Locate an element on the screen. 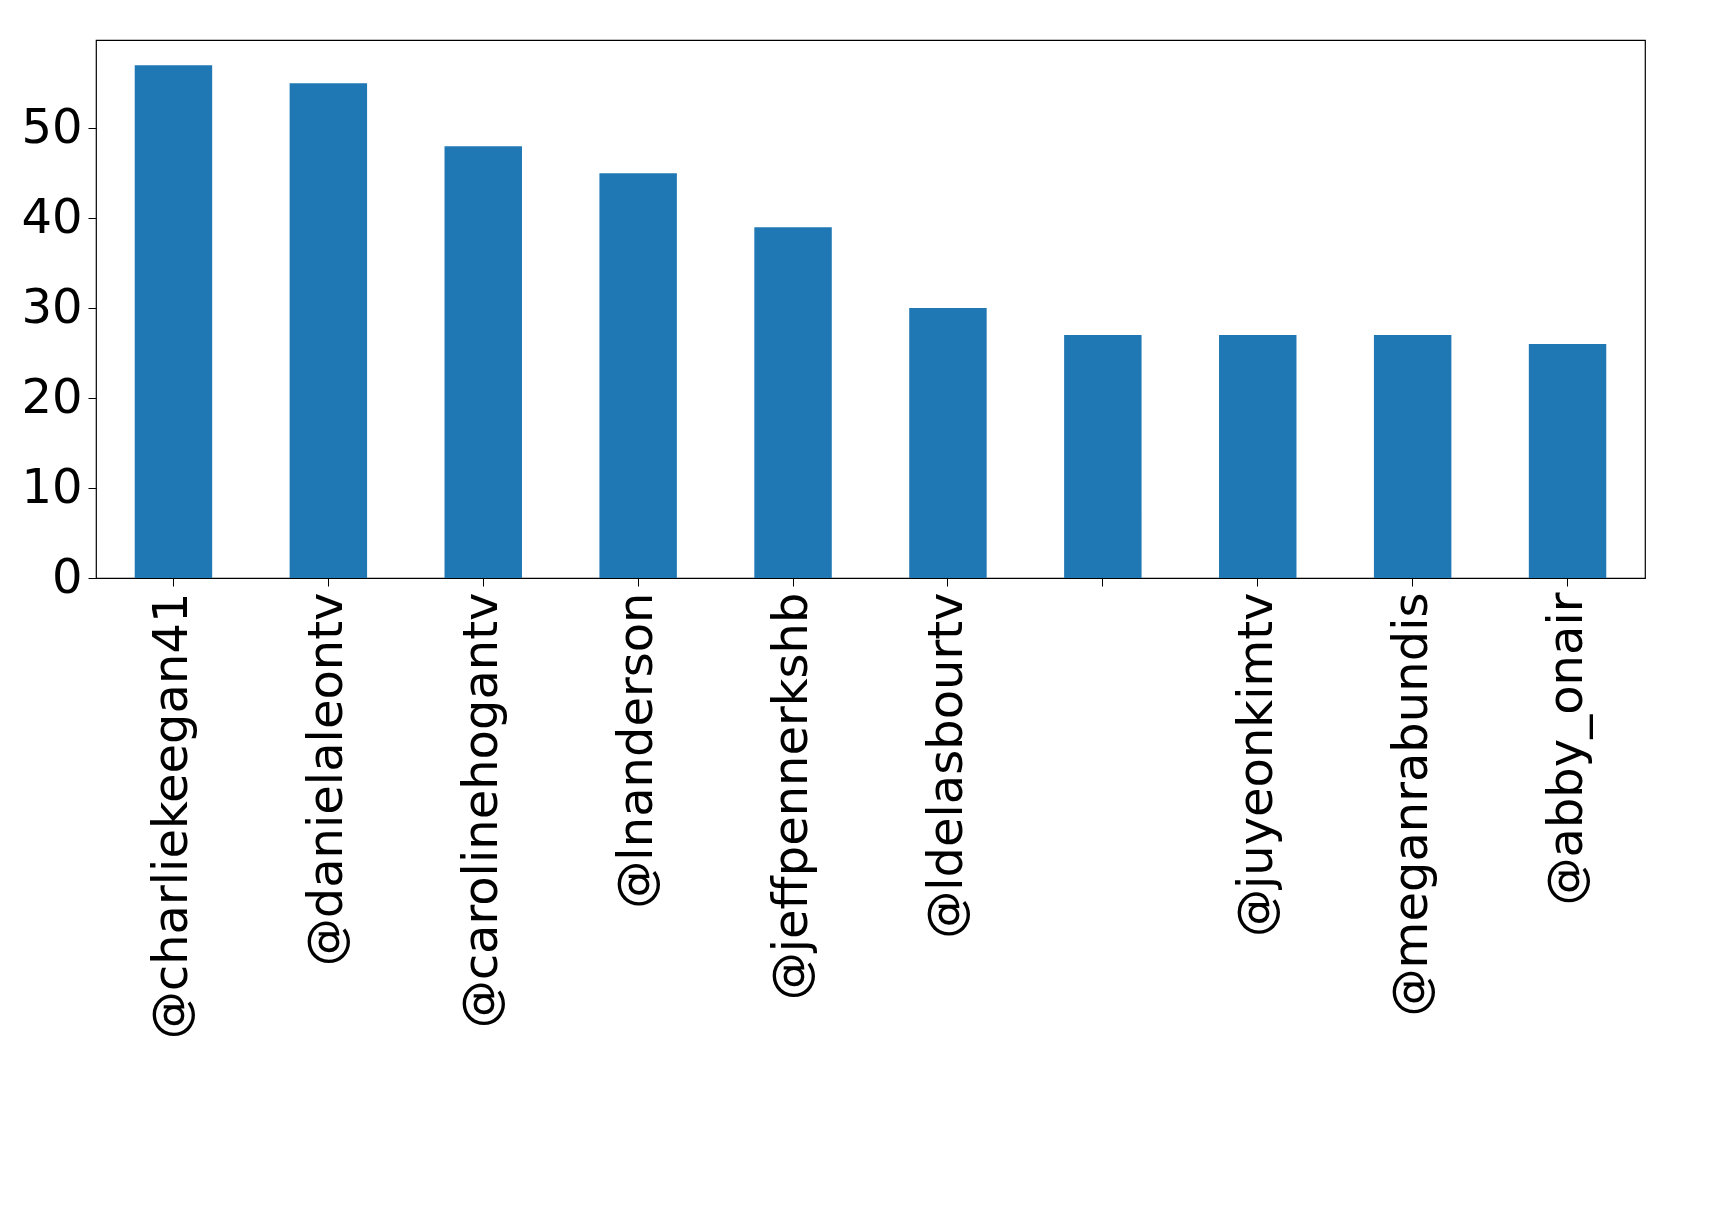  x-tick-label: @danielaleontv is located at coordinates (325, 779).